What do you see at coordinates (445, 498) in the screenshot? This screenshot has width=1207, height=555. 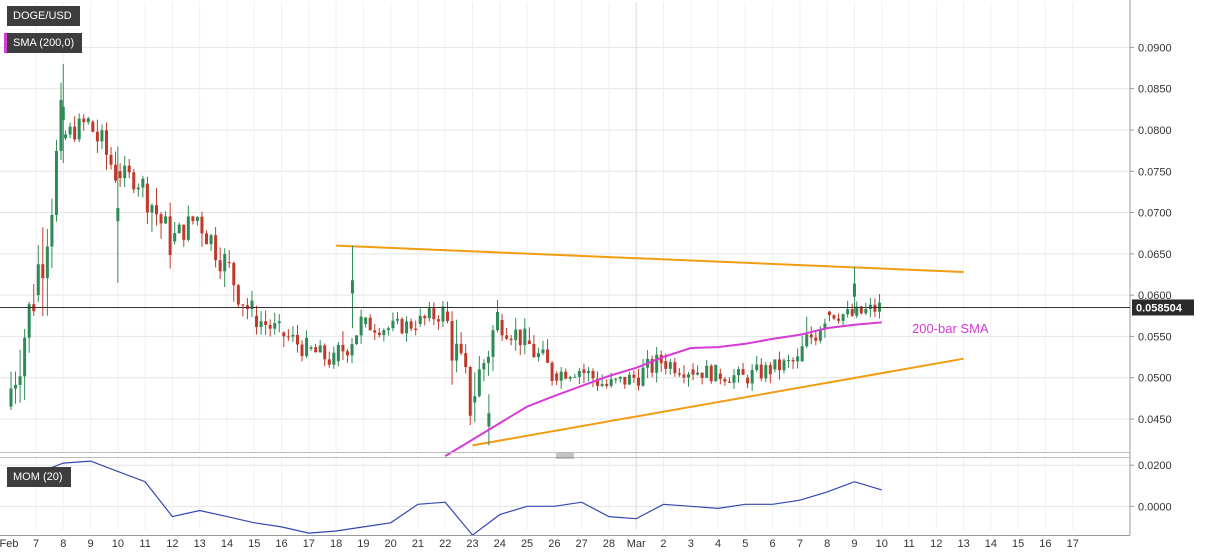 I see `momentum-series` at bounding box center [445, 498].